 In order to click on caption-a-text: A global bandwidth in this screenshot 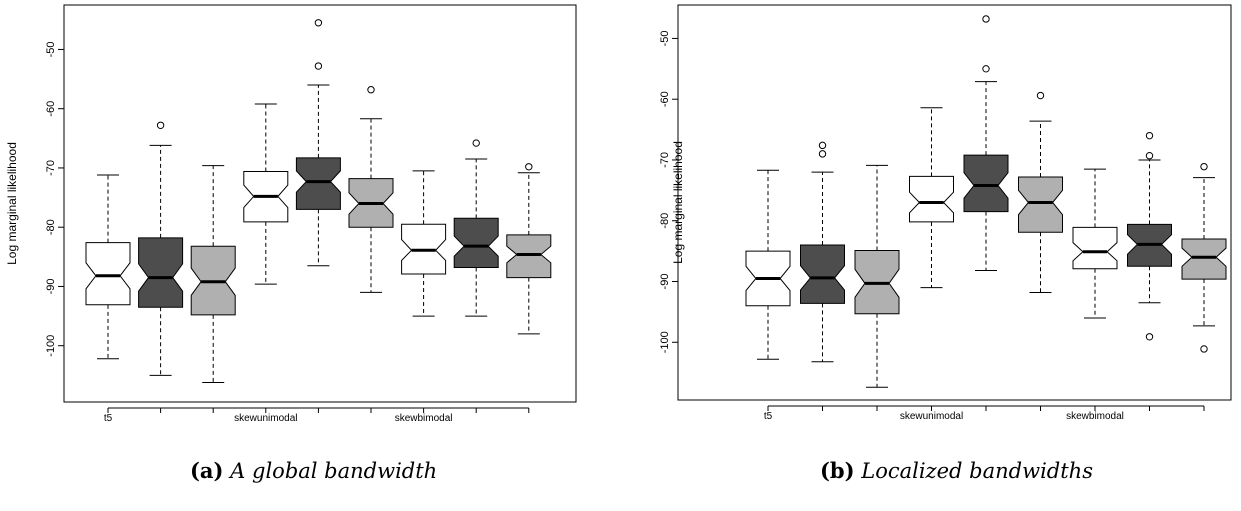, I will do `click(334, 471)`.